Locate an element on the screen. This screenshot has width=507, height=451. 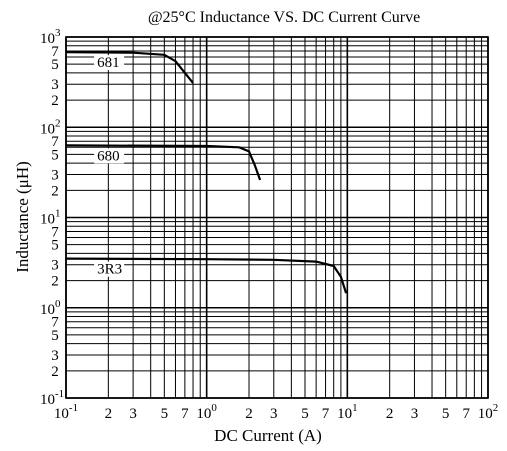
series-label-681: 681 is located at coordinates (108, 63).